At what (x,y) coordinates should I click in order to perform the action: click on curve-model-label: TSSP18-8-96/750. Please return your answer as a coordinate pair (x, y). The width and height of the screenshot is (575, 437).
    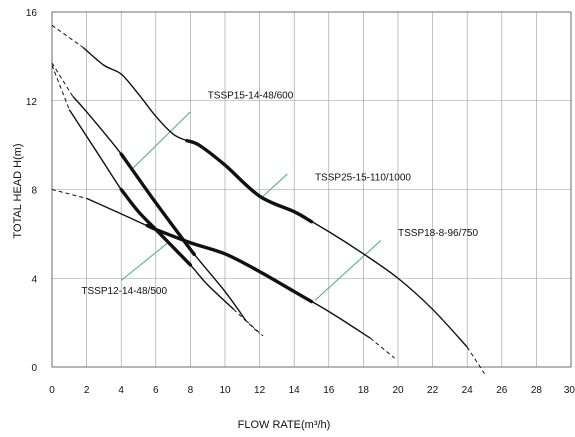
    Looking at the image, I should click on (438, 233).